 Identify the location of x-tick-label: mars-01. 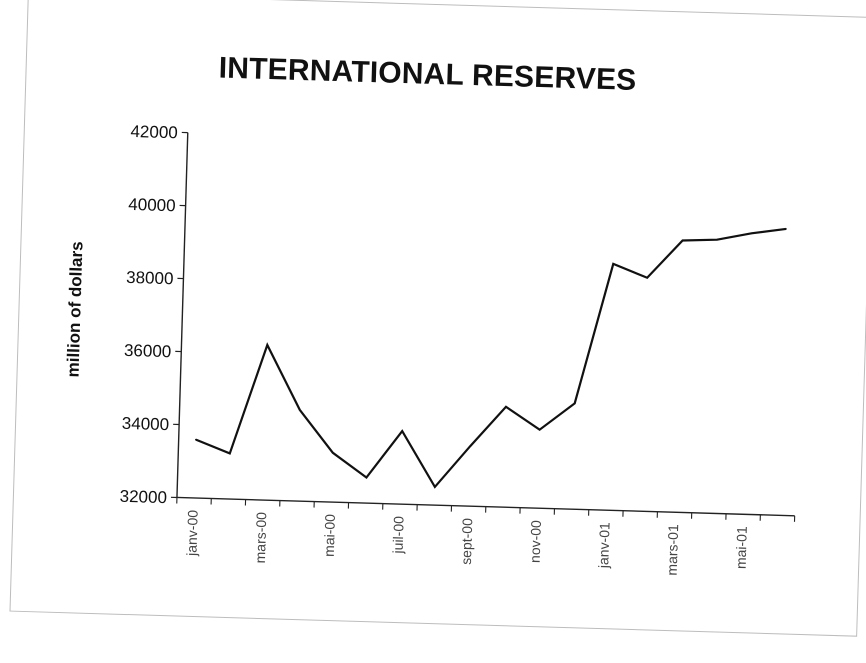
(673, 550).